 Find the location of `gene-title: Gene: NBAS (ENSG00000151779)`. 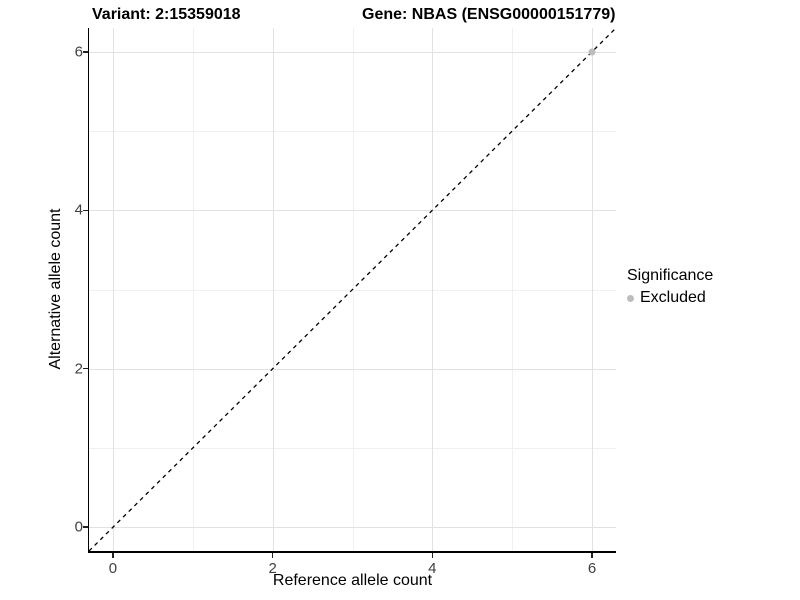

gene-title: Gene: NBAS (ENSG00000151779) is located at coordinates (489, 14).